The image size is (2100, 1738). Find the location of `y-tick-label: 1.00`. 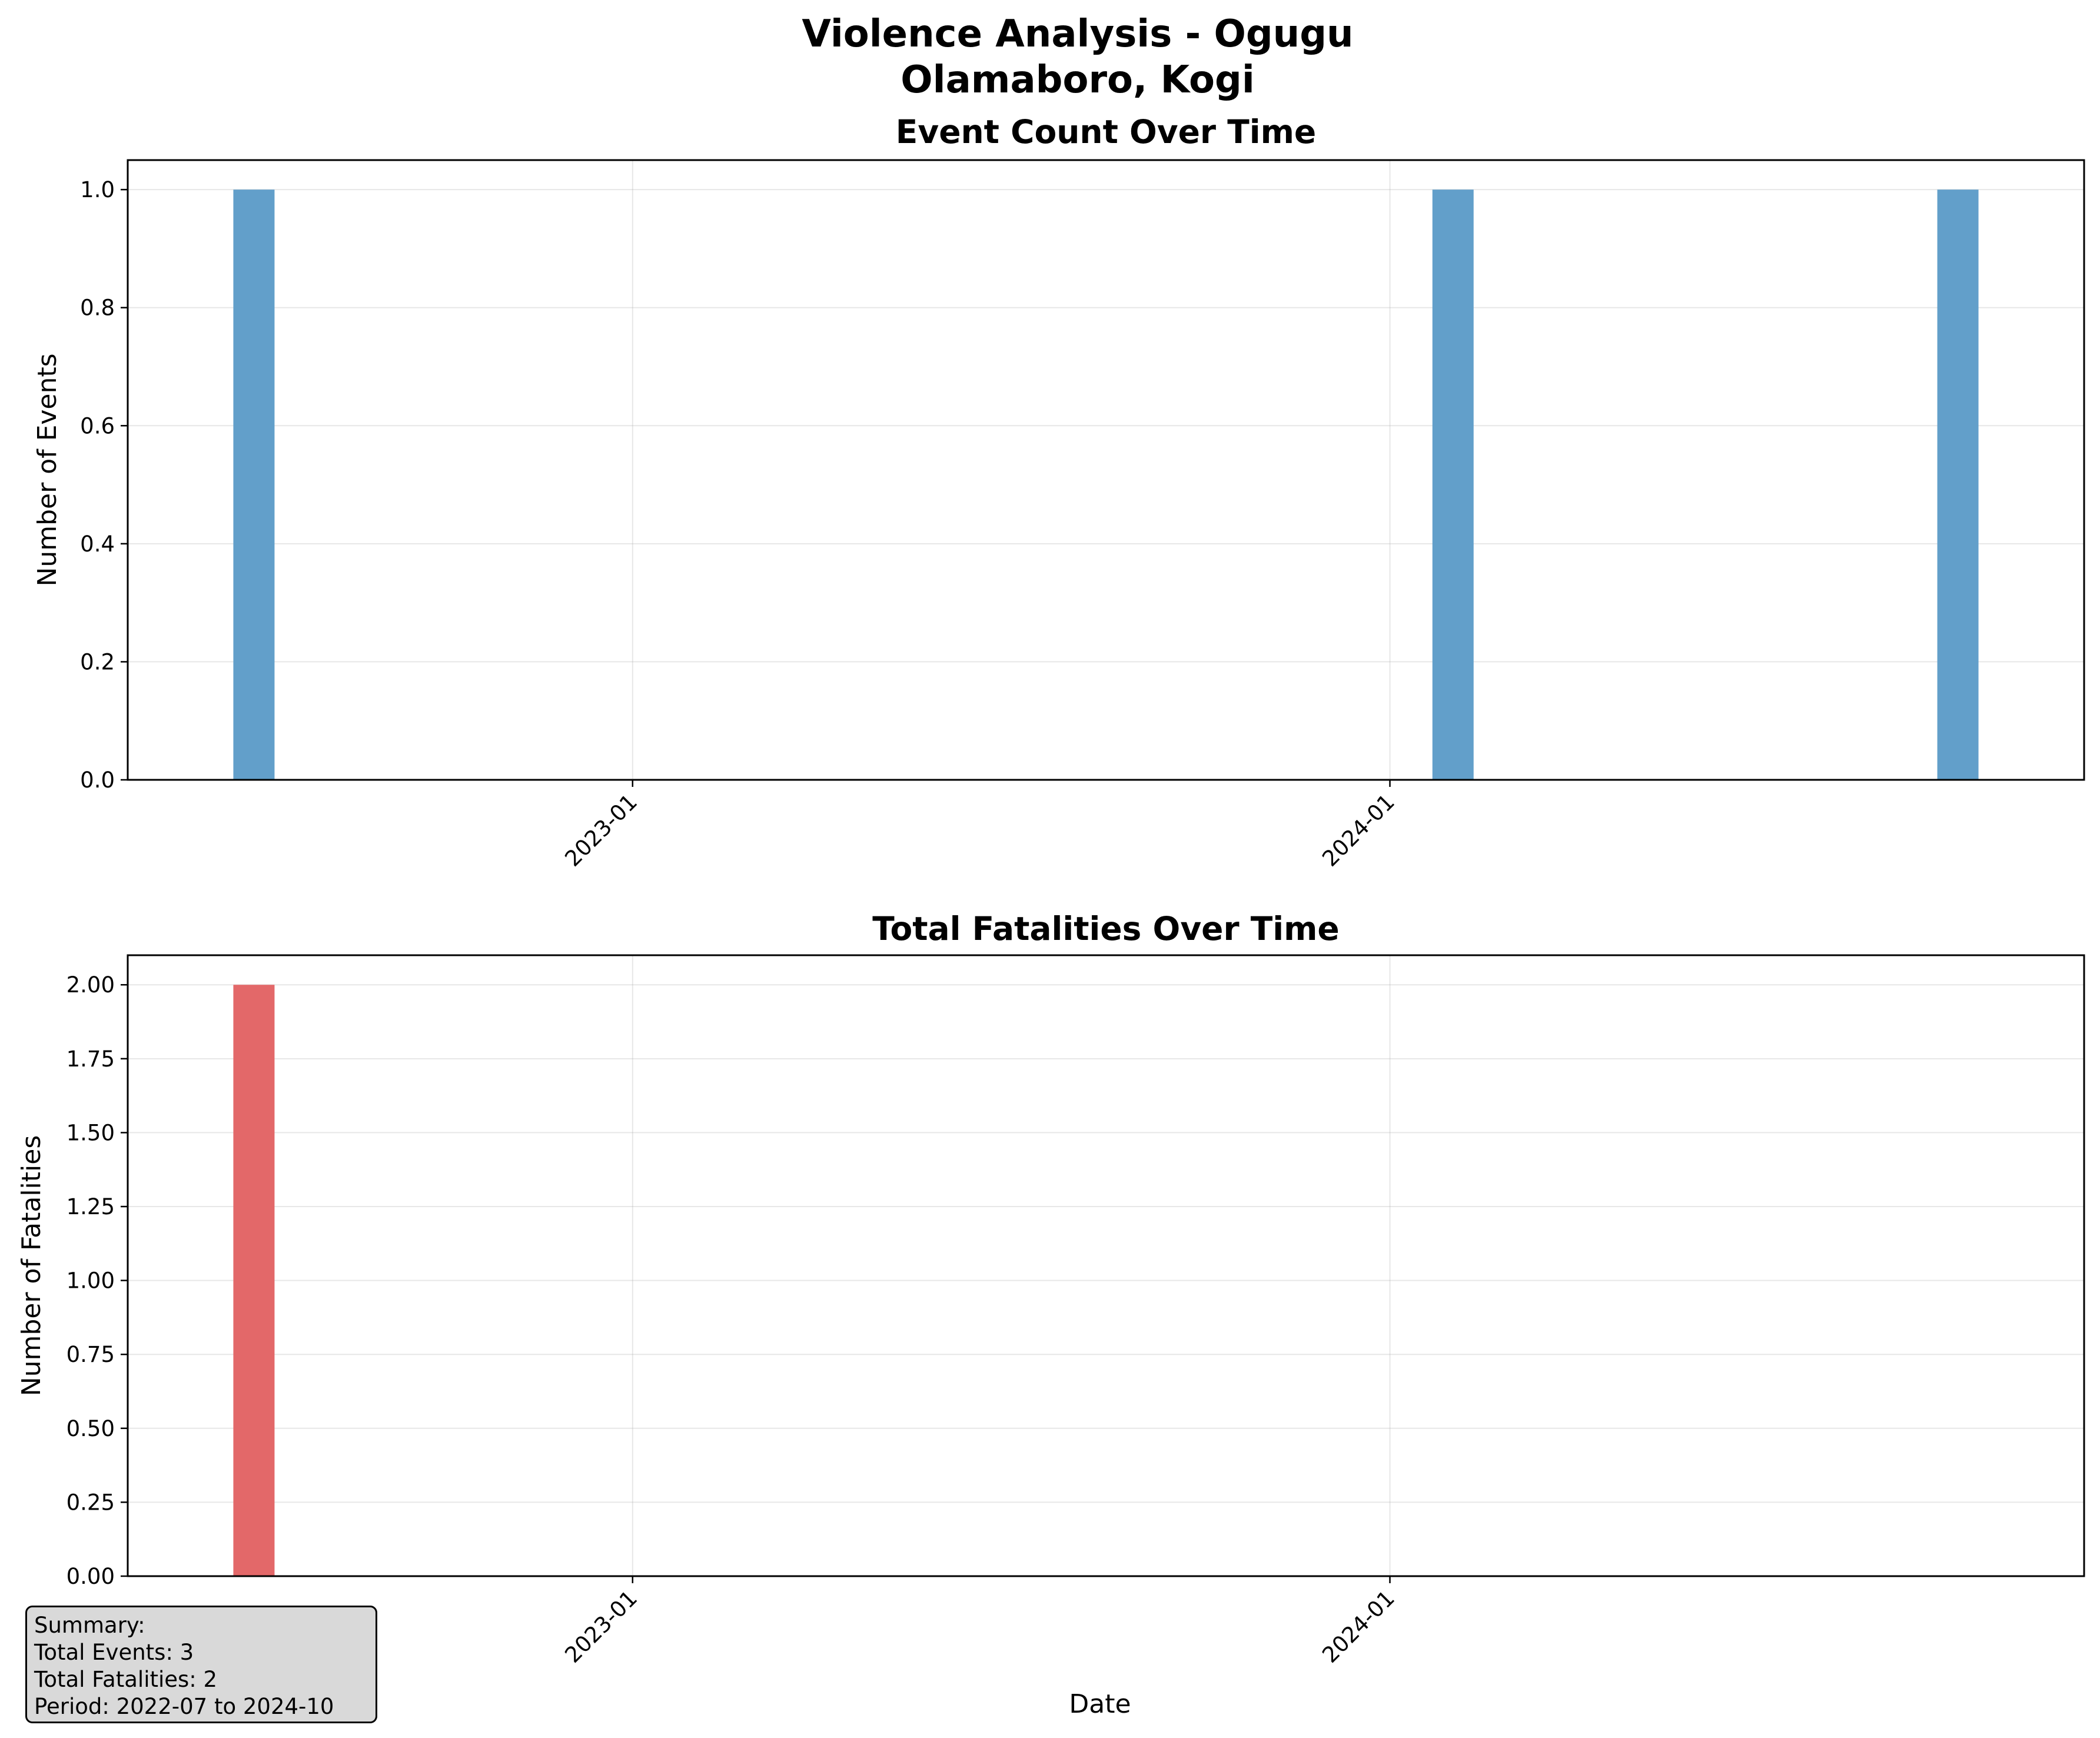

y-tick-label: 1.00 is located at coordinates (91, 1281).